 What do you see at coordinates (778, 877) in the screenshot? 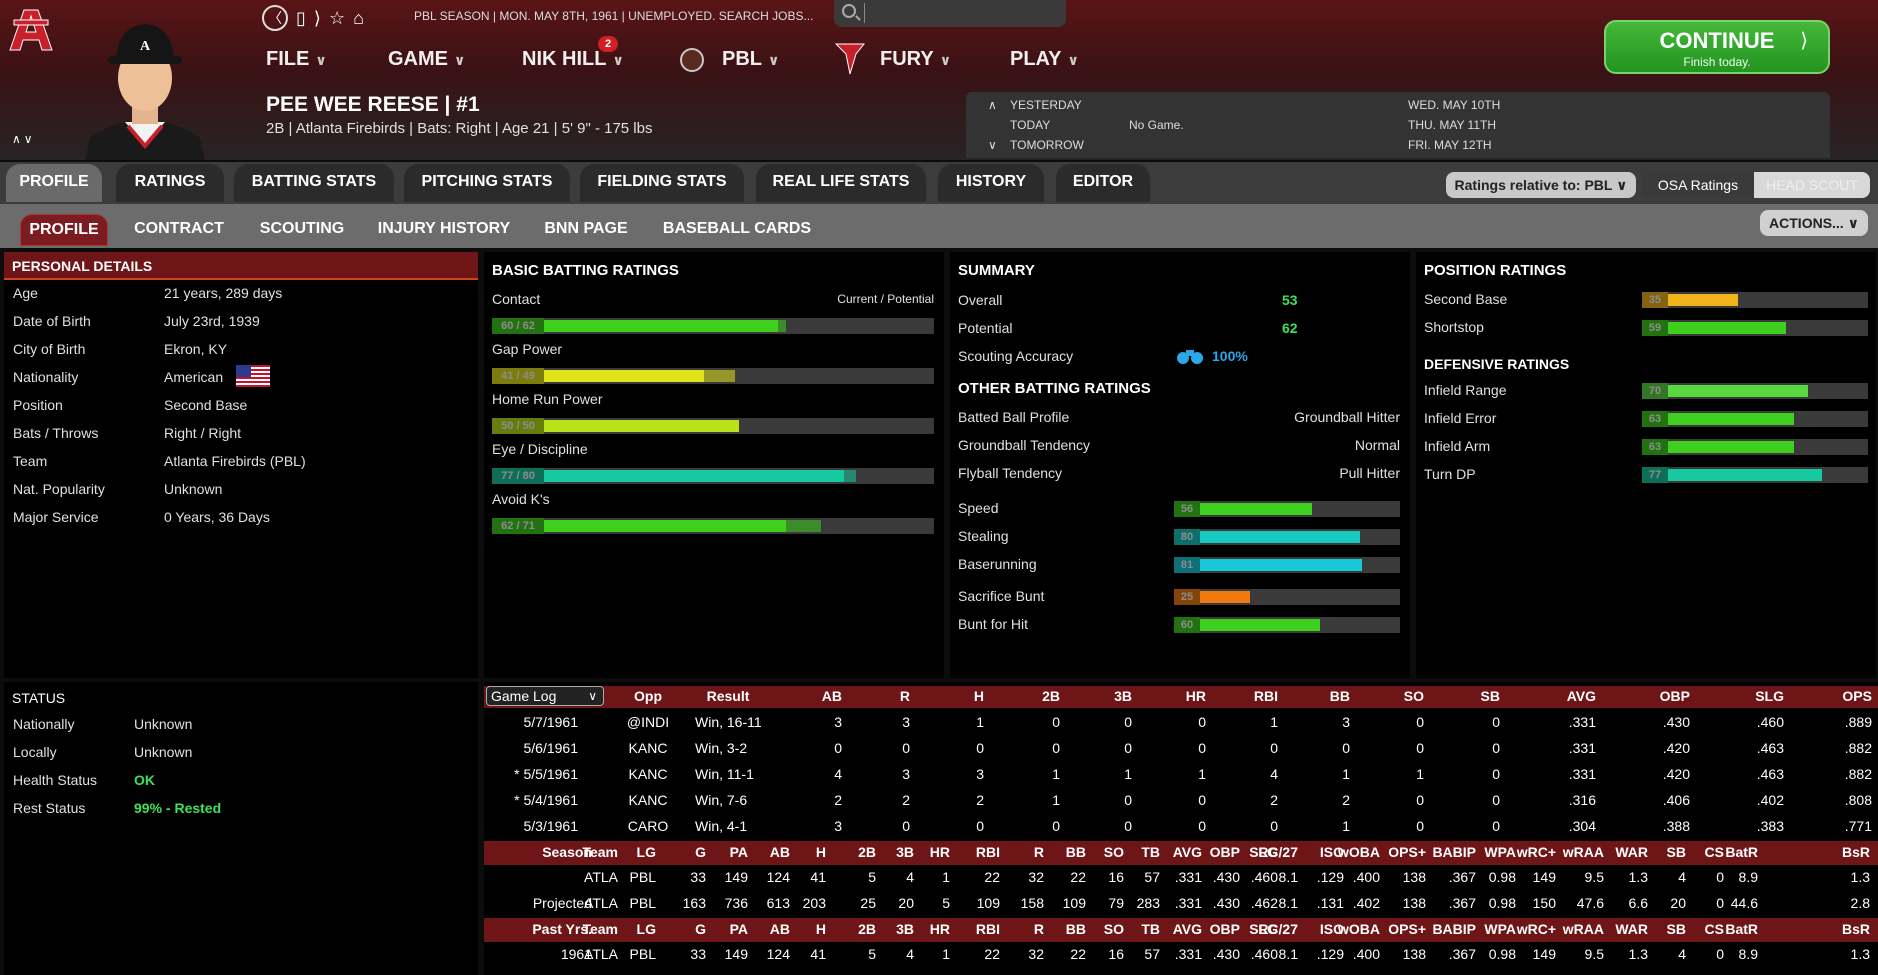
I see `season-stats-cell: 124` at bounding box center [778, 877].